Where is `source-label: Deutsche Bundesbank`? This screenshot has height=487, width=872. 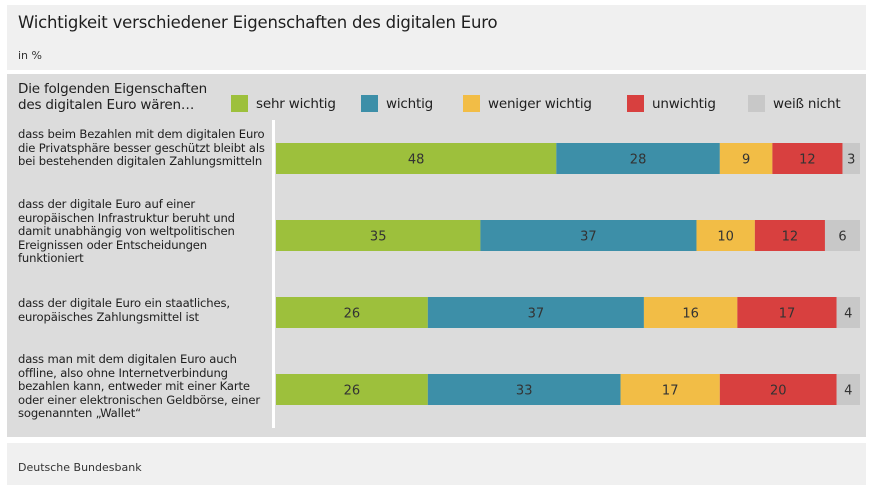 source-label: Deutsche Bundesbank is located at coordinates (80, 467).